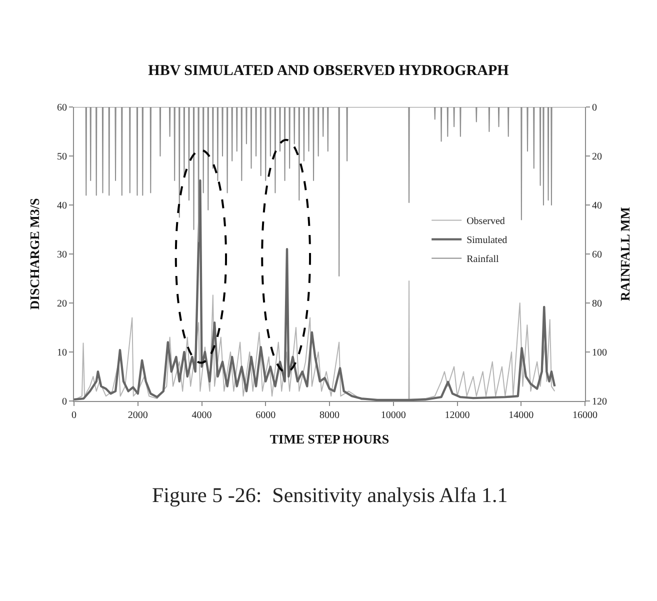 The image size is (657, 601). What do you see at coordinates (266, 415) in the screenshot?
I see `x-tick-label: 6000` at bounding box center [266, 415].